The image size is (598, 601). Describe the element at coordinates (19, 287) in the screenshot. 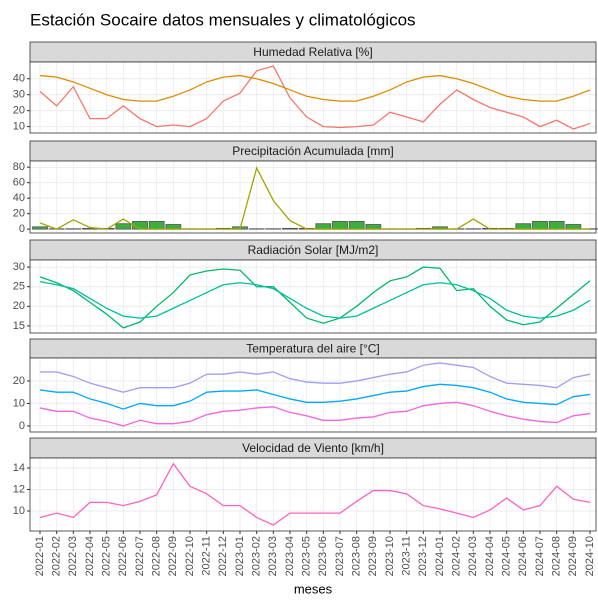

I see `y-tick-label: 25` at that location.